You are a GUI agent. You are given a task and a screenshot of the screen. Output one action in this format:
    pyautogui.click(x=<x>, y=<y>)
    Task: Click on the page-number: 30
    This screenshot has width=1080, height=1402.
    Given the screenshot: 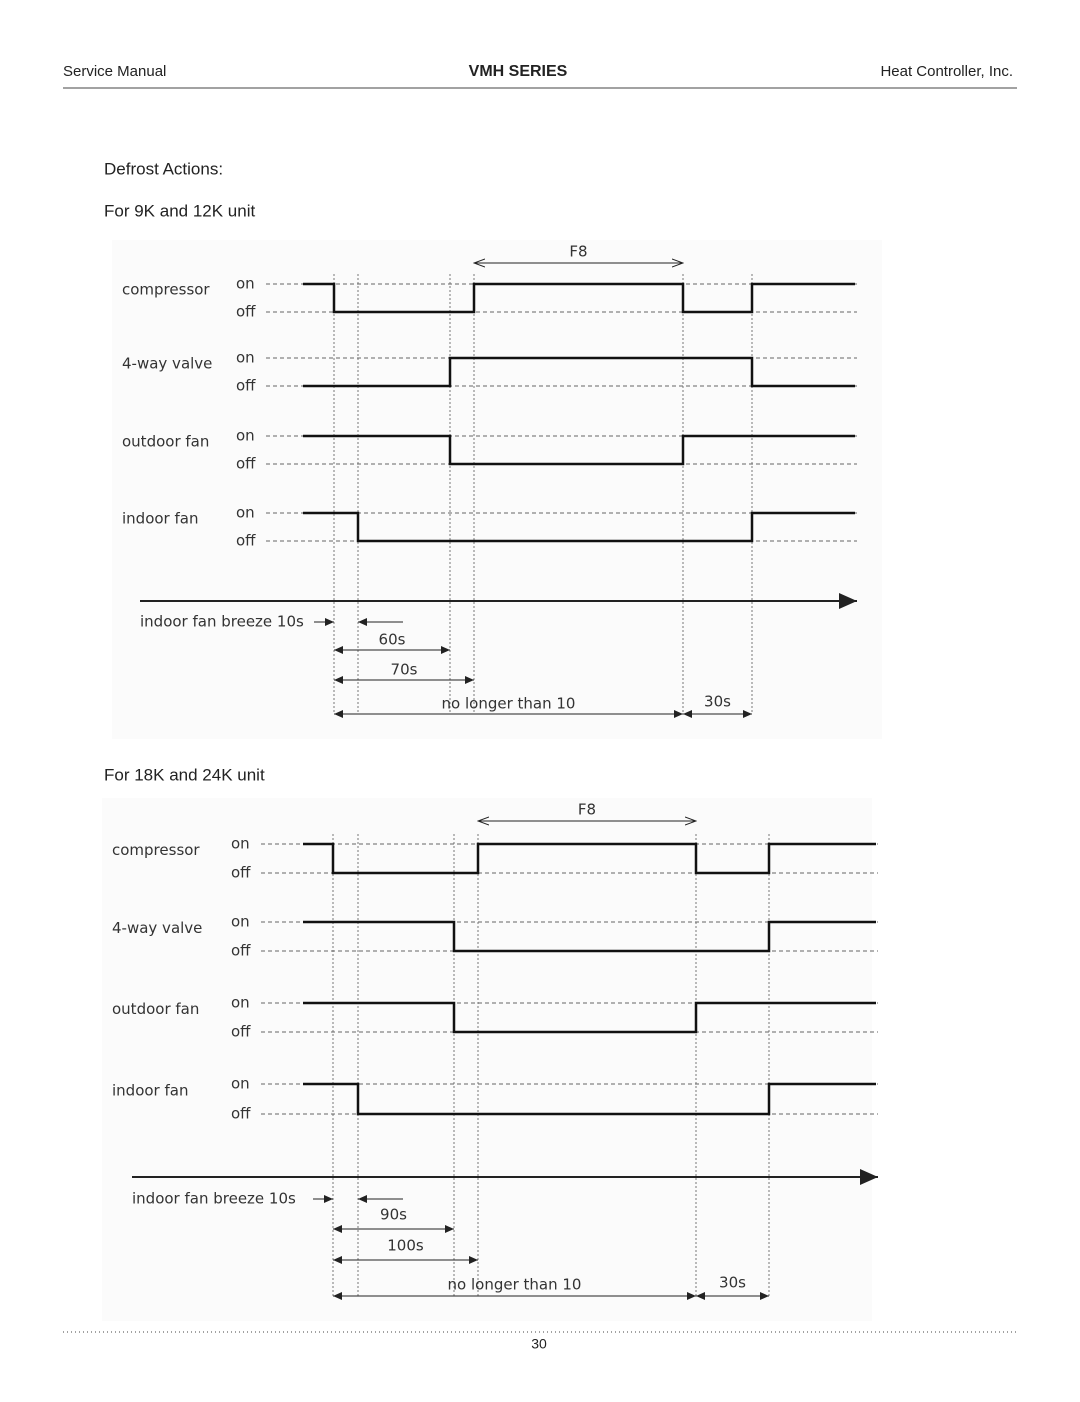 What is the action you would take?
    pyautogui.click(x=539, y=1344)
    